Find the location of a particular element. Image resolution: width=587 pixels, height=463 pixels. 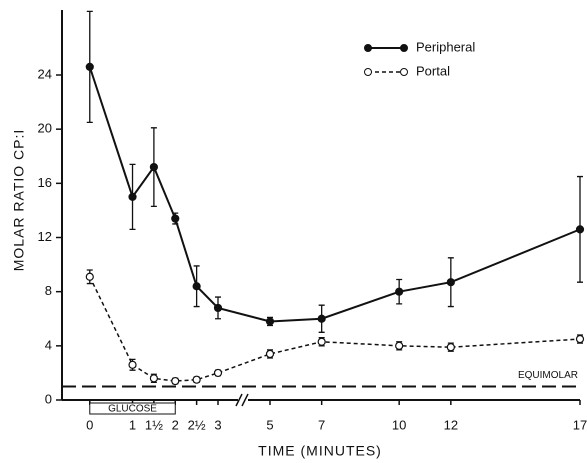

x-tick-label: 0 is located at coordinates (89, 424).